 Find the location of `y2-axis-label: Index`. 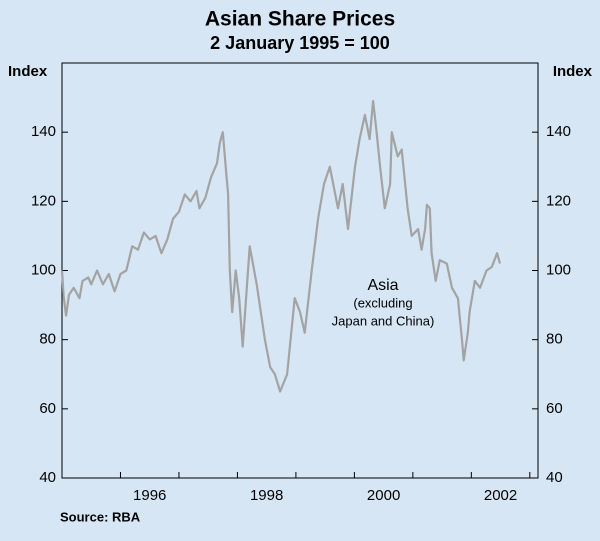

y2-axis-label: Index is located at coordinates (573, 71).